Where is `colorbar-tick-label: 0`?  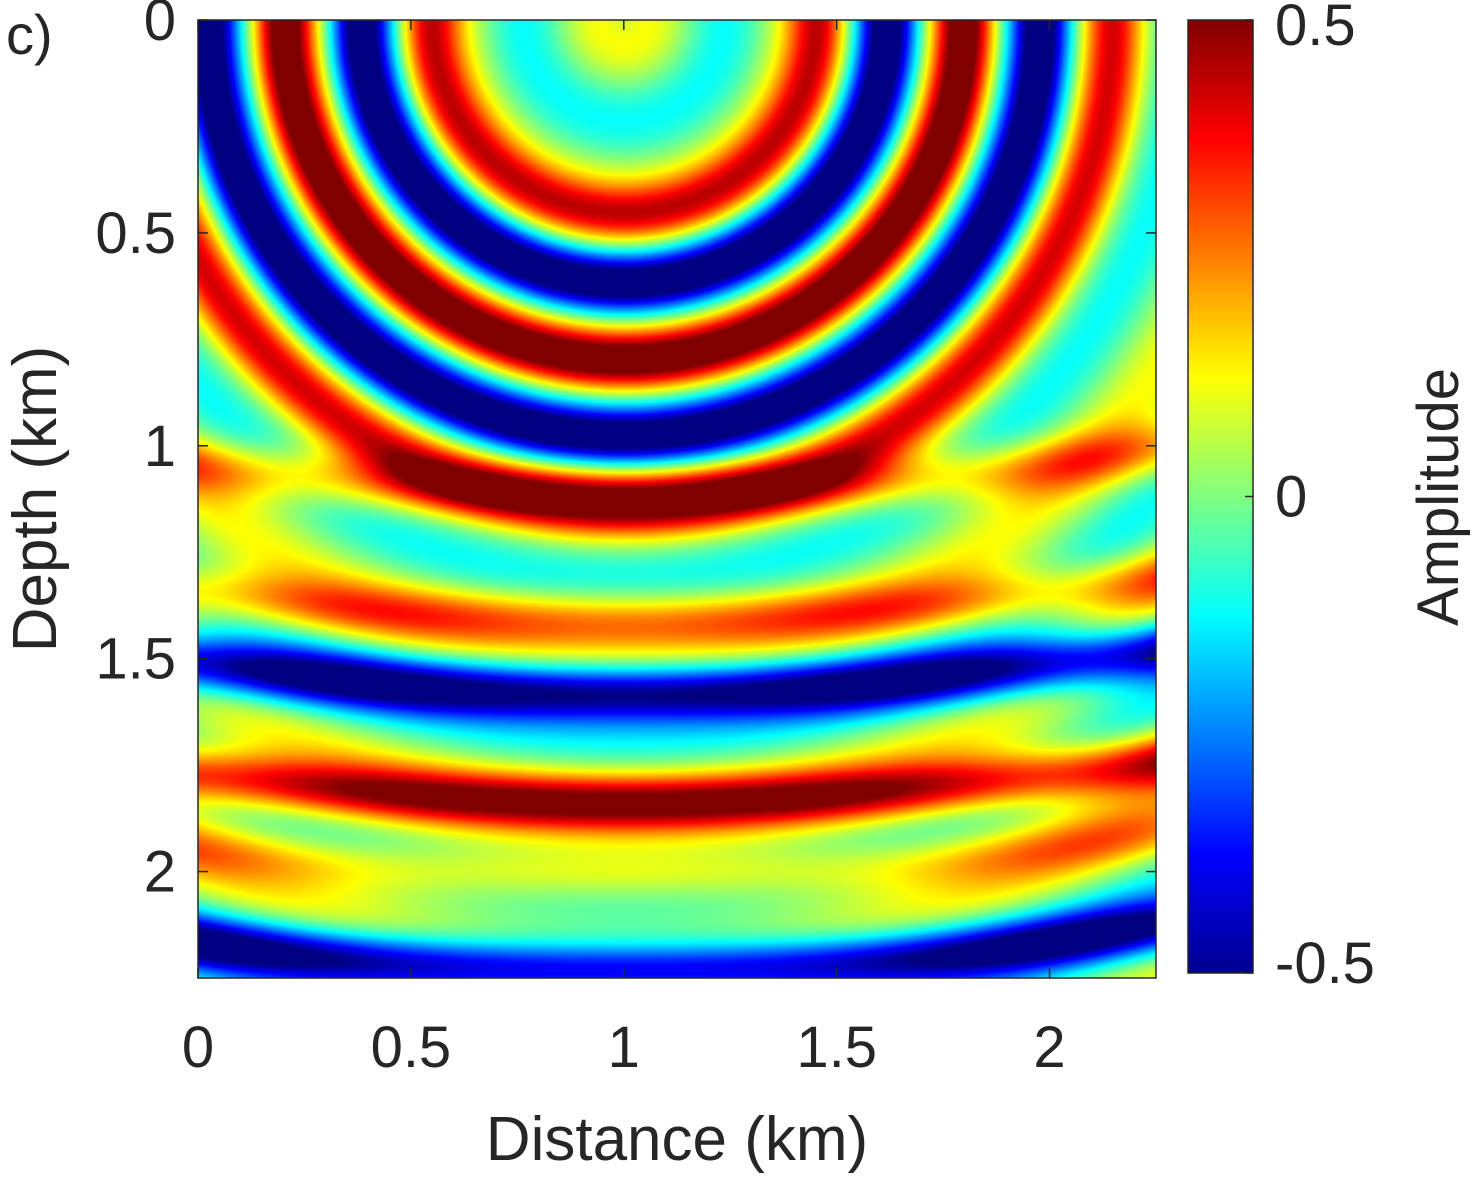
colorbar-tick-label: 0 is located at coordinates (1291, 497).